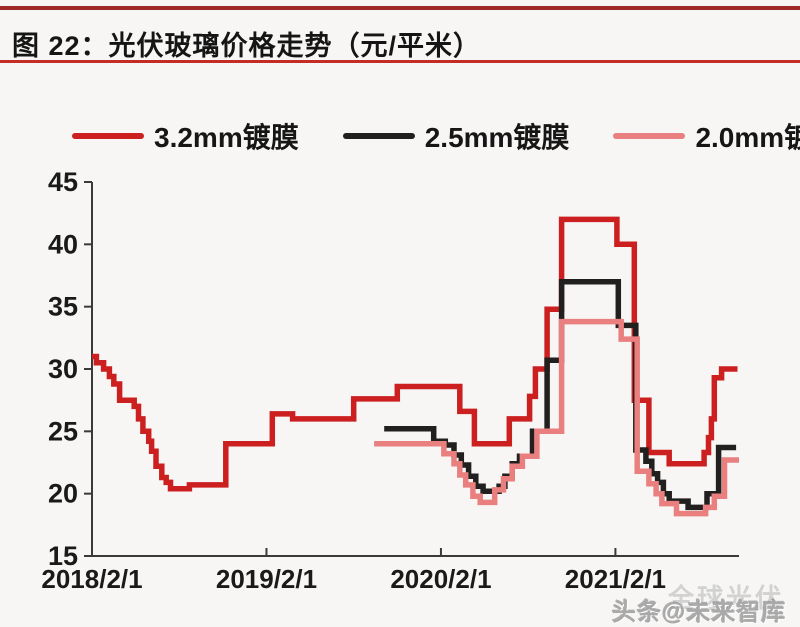  Describe the element at coordinates (440, 579) in the screenshot. I see `x-axis-tick-label: 2020/2/1` at that location.